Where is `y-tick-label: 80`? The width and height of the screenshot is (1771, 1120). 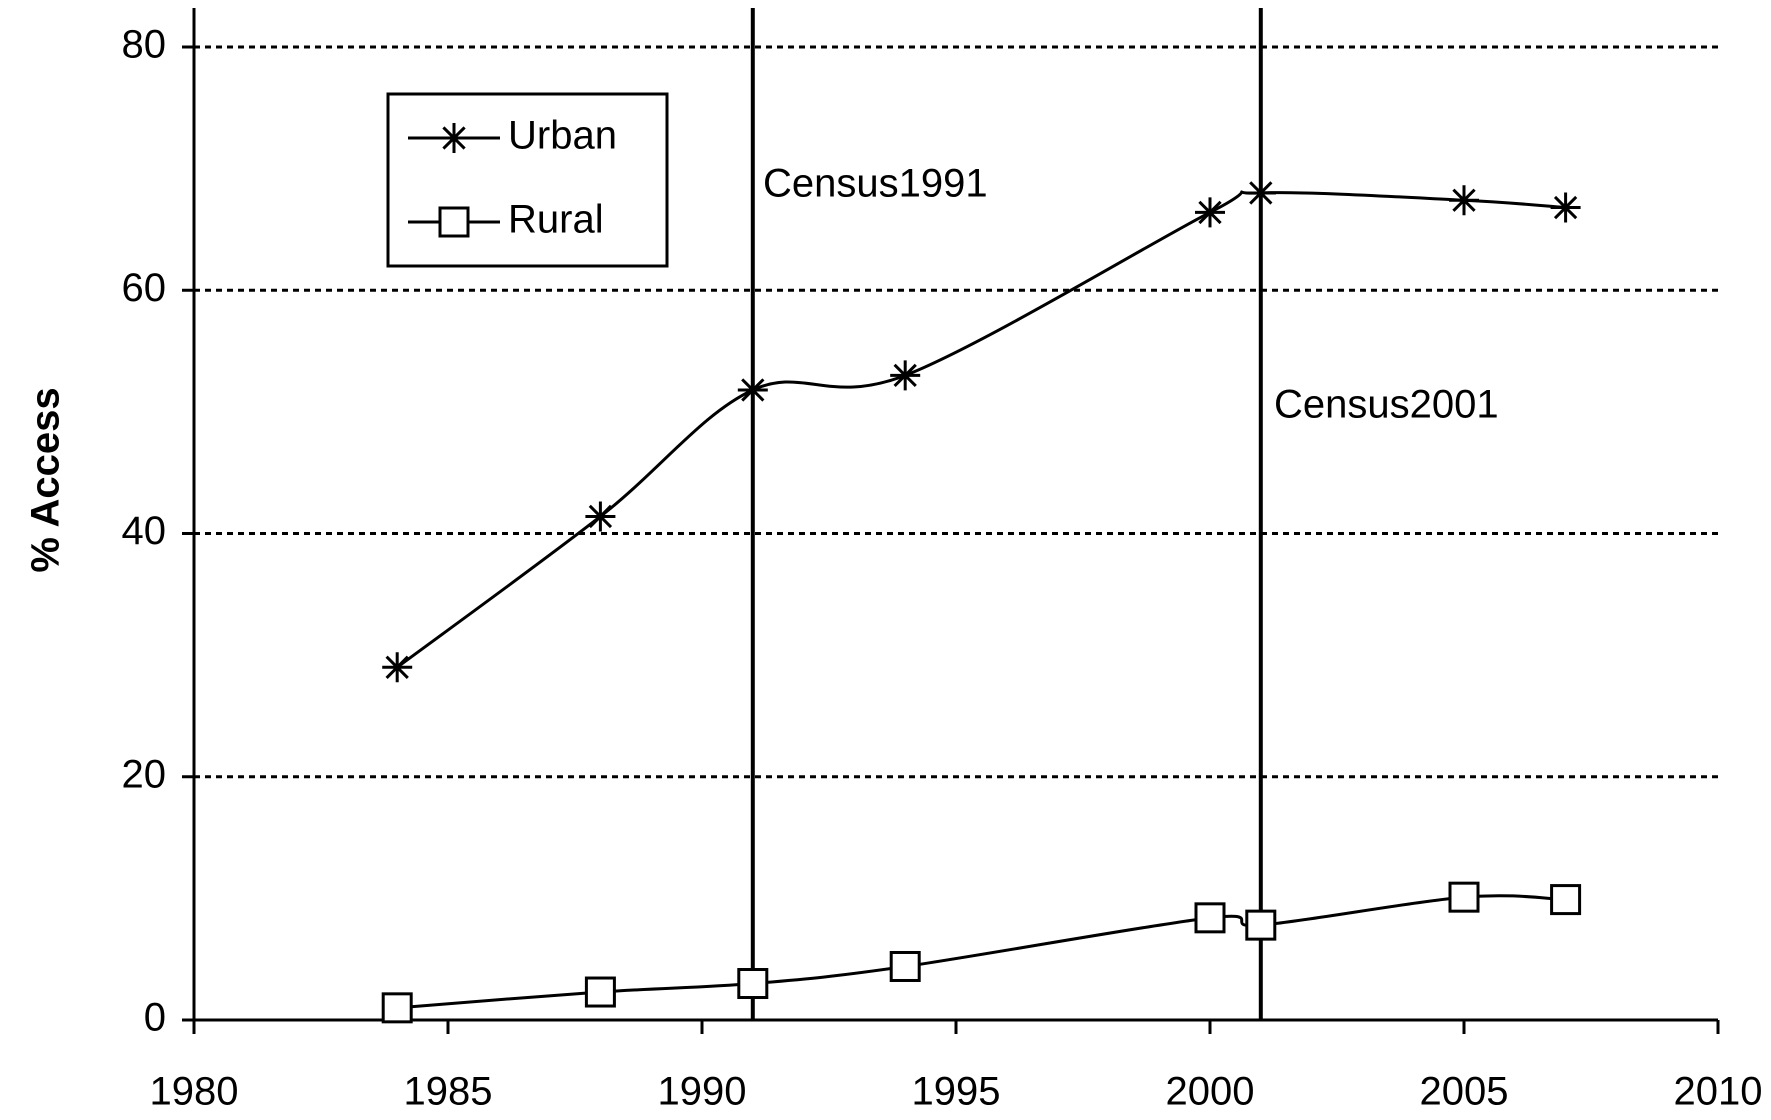 y-tick-label: 80 is located at coordinates (144, 45).